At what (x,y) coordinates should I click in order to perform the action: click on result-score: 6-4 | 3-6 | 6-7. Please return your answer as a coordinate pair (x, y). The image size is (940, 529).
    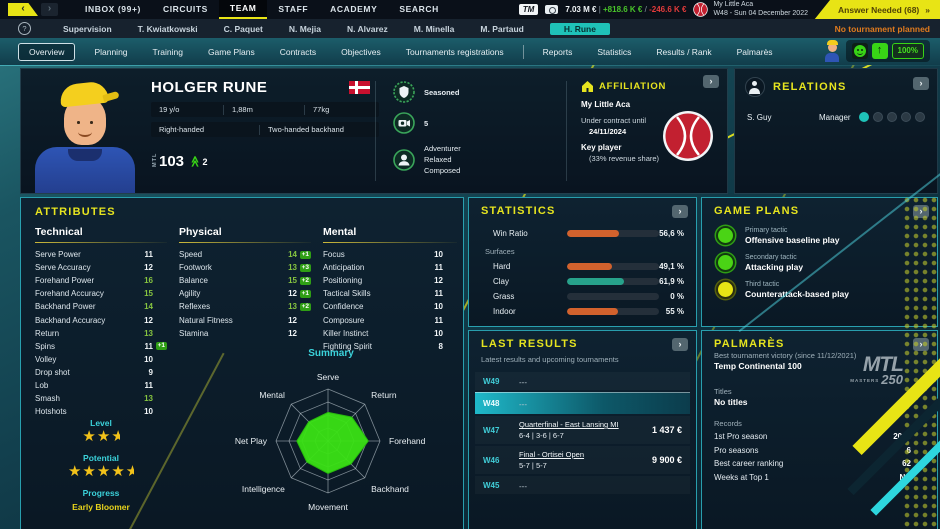
    Looking at the image, I should click on (541, 435).